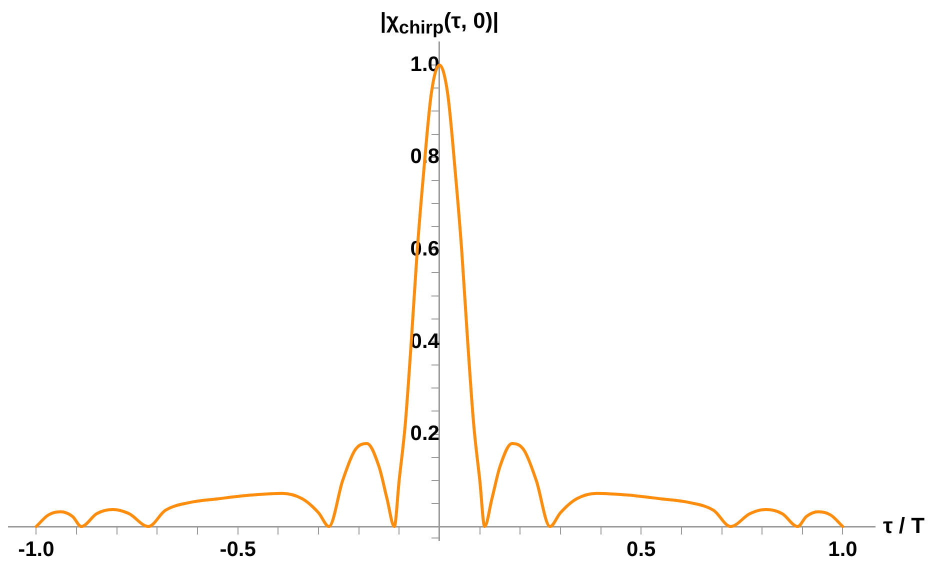  Describe the element at coordinates (439, 23) in the screenshot. I see `y-axis-title: |χ$_{chirp}$(τ, 0)|` at that location.